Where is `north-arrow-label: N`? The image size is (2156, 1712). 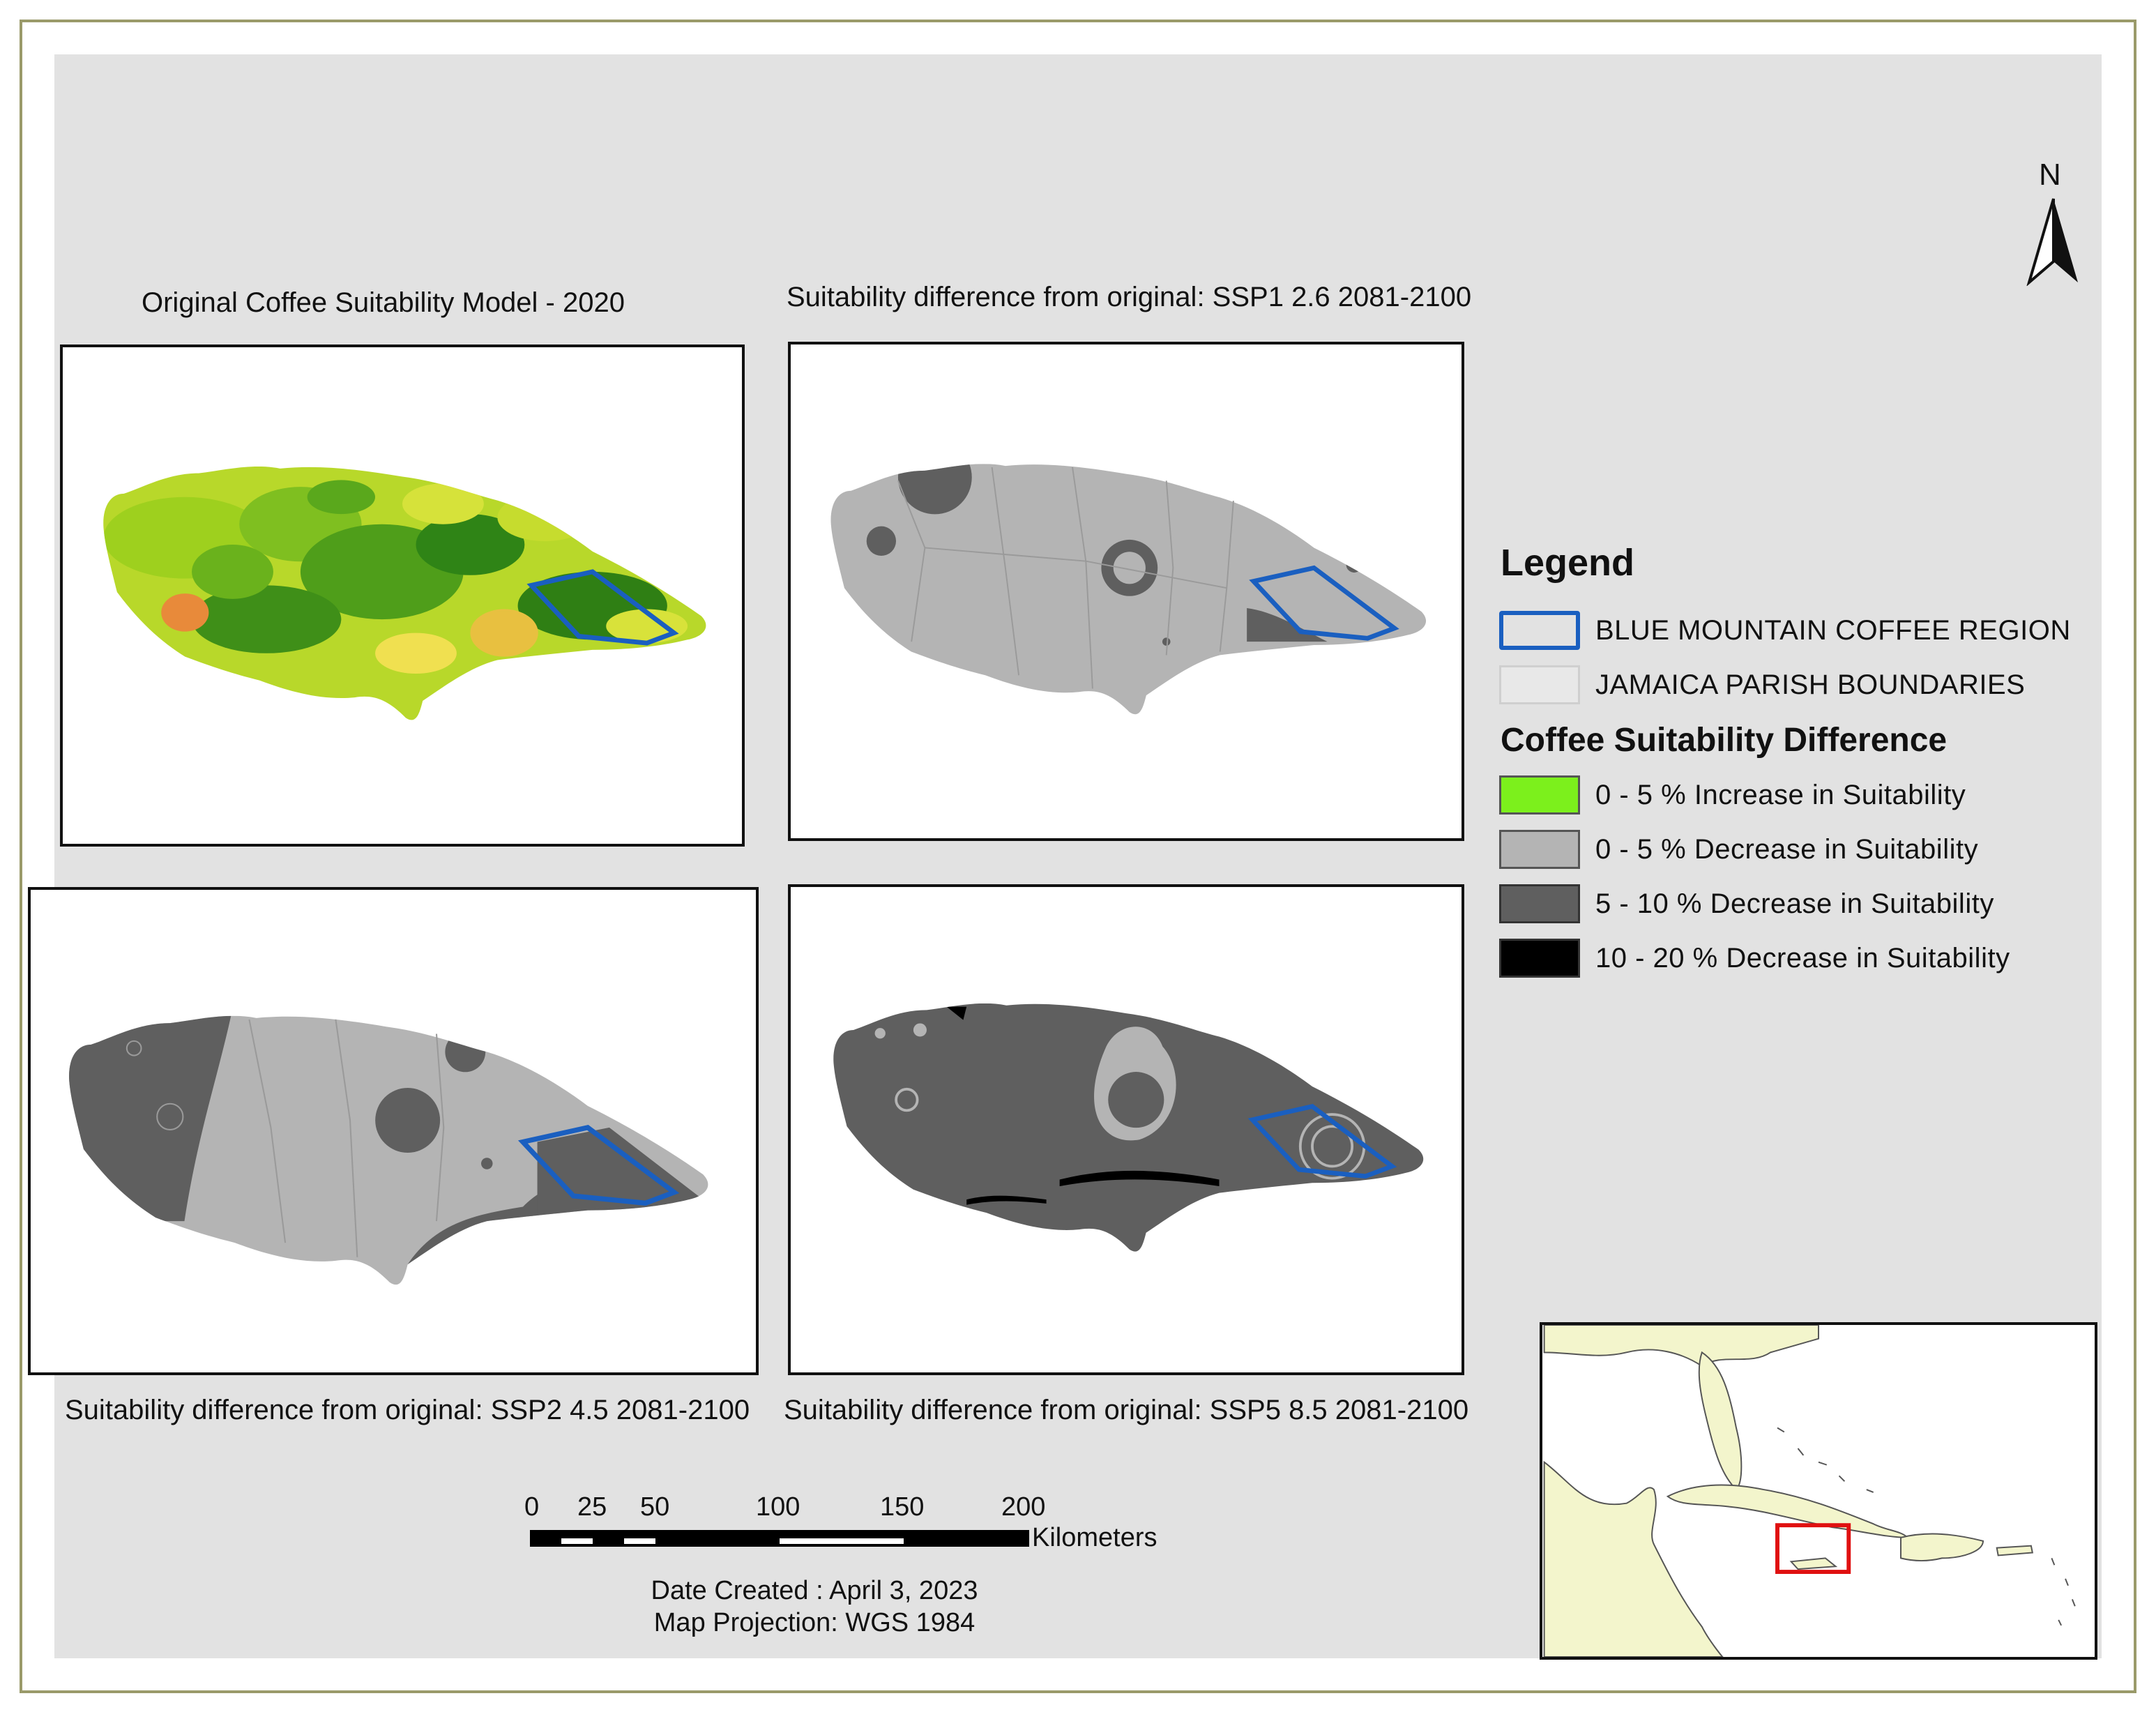 north-arrow-label: N is located at coordinates (2050, 175).